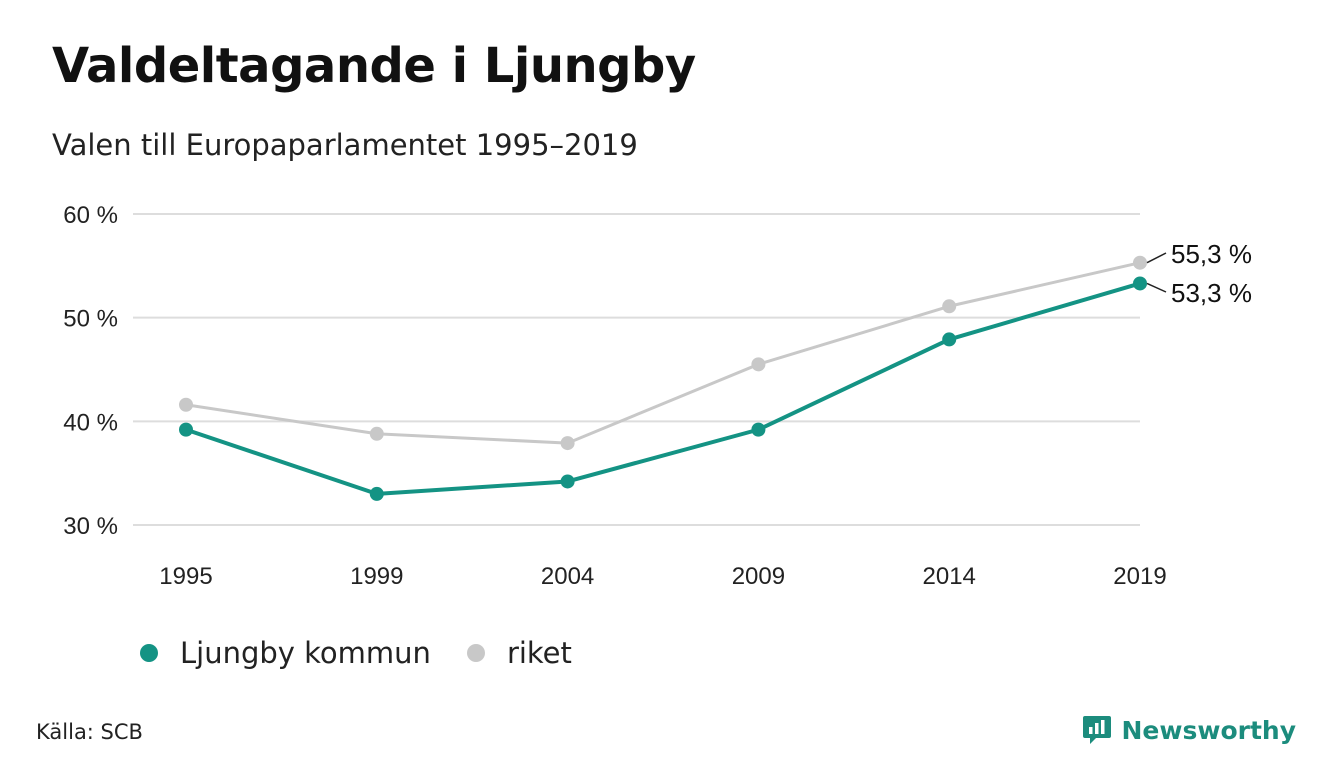 The height and width of the screenshot is (780, 1340). I want to click on x-tick-label: 2019, so click(1139, 576).